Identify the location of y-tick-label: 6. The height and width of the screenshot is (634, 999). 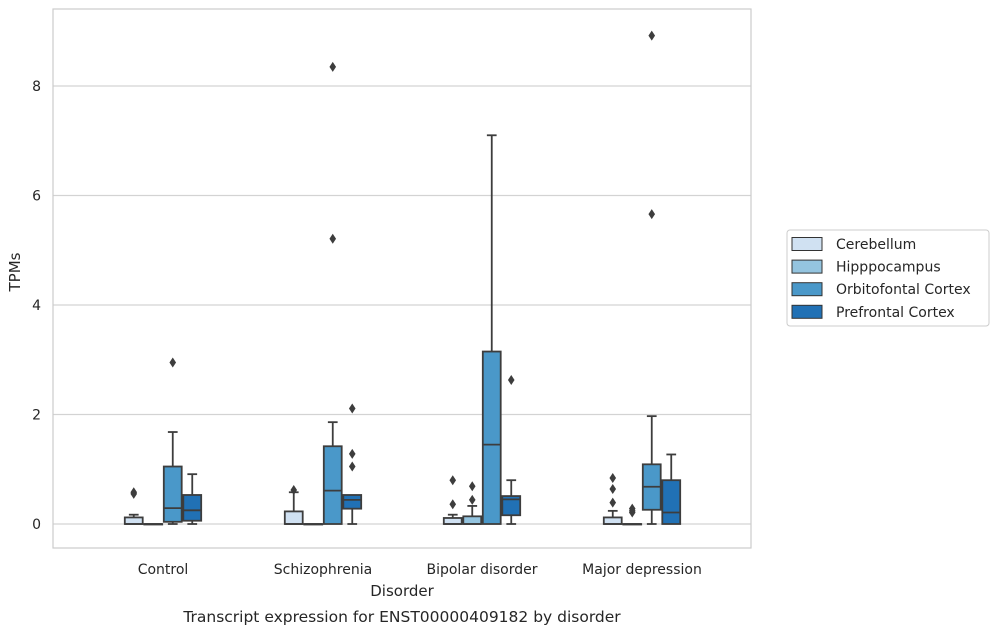
(36, 197).